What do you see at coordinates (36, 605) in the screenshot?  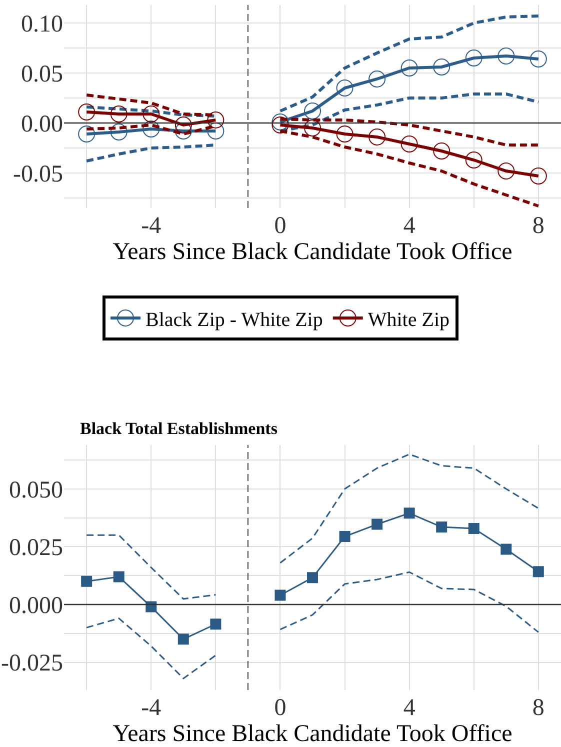 I see `y-tick-label: 0.000` at bounding box center [36, 605].